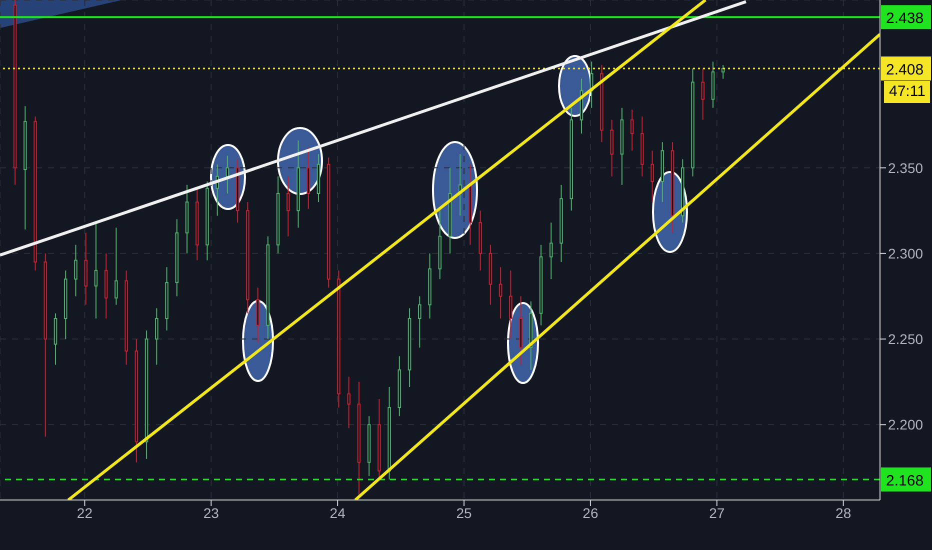 Image resolution: width=932 pixels, height=550 pixels. I want to click on text: 47:11, so click(907, 92).